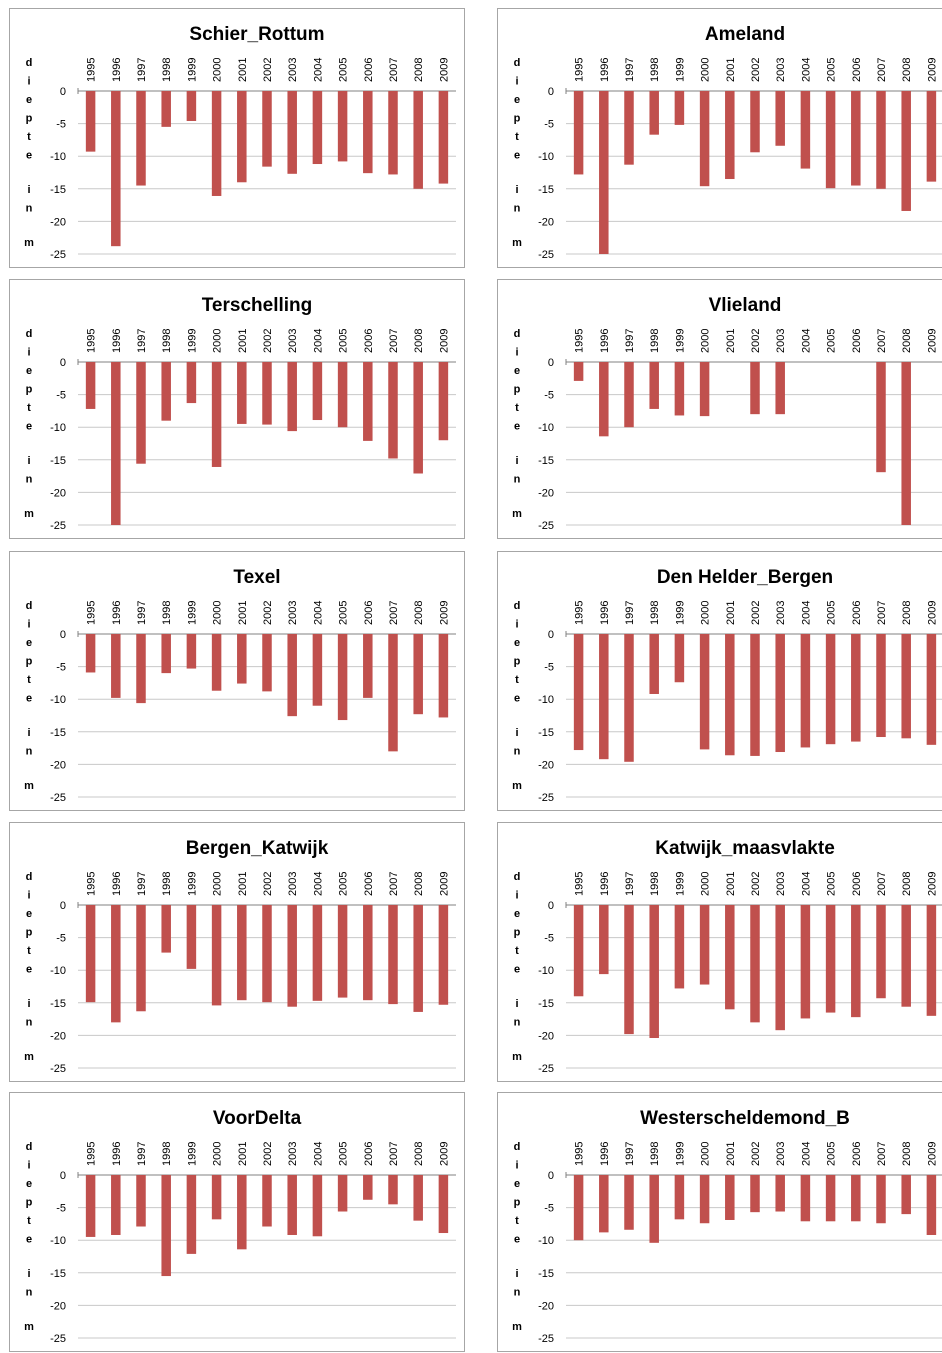 This screenshot has width=942, height=1353. Describe the element at coordinates (257, 848) in the screenshot. I see `chart-title: Bergen_Katwijk` at that location.